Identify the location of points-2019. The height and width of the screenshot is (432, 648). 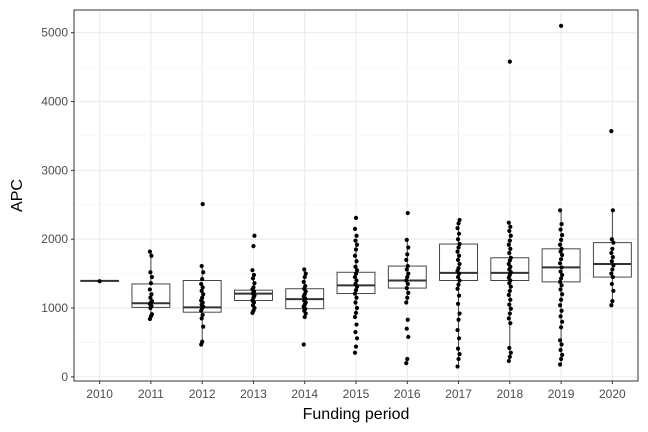
(561, 195).